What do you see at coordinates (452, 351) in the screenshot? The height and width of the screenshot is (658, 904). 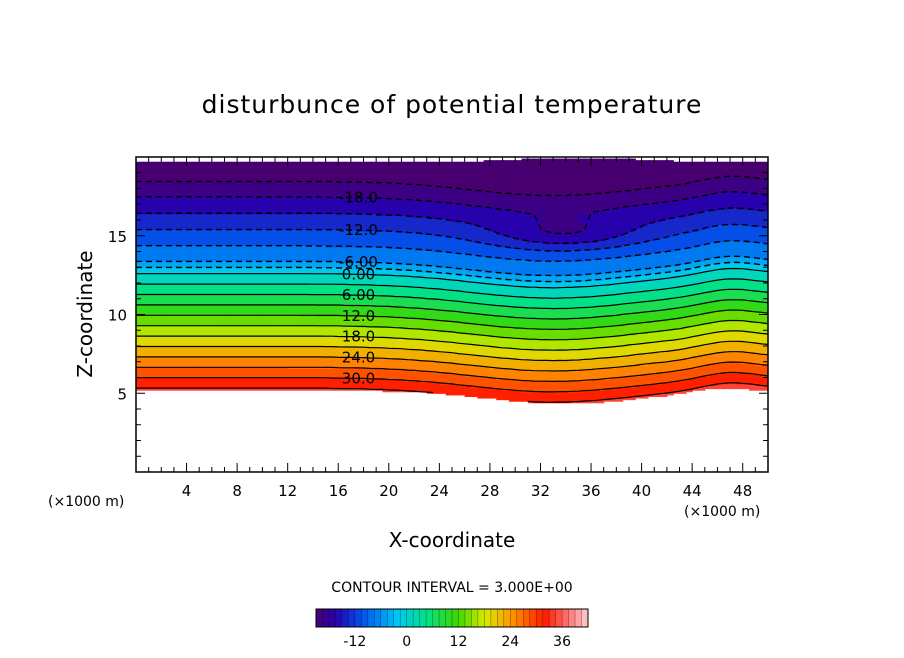 I see `contour-line` at bounding box center [452, 351].